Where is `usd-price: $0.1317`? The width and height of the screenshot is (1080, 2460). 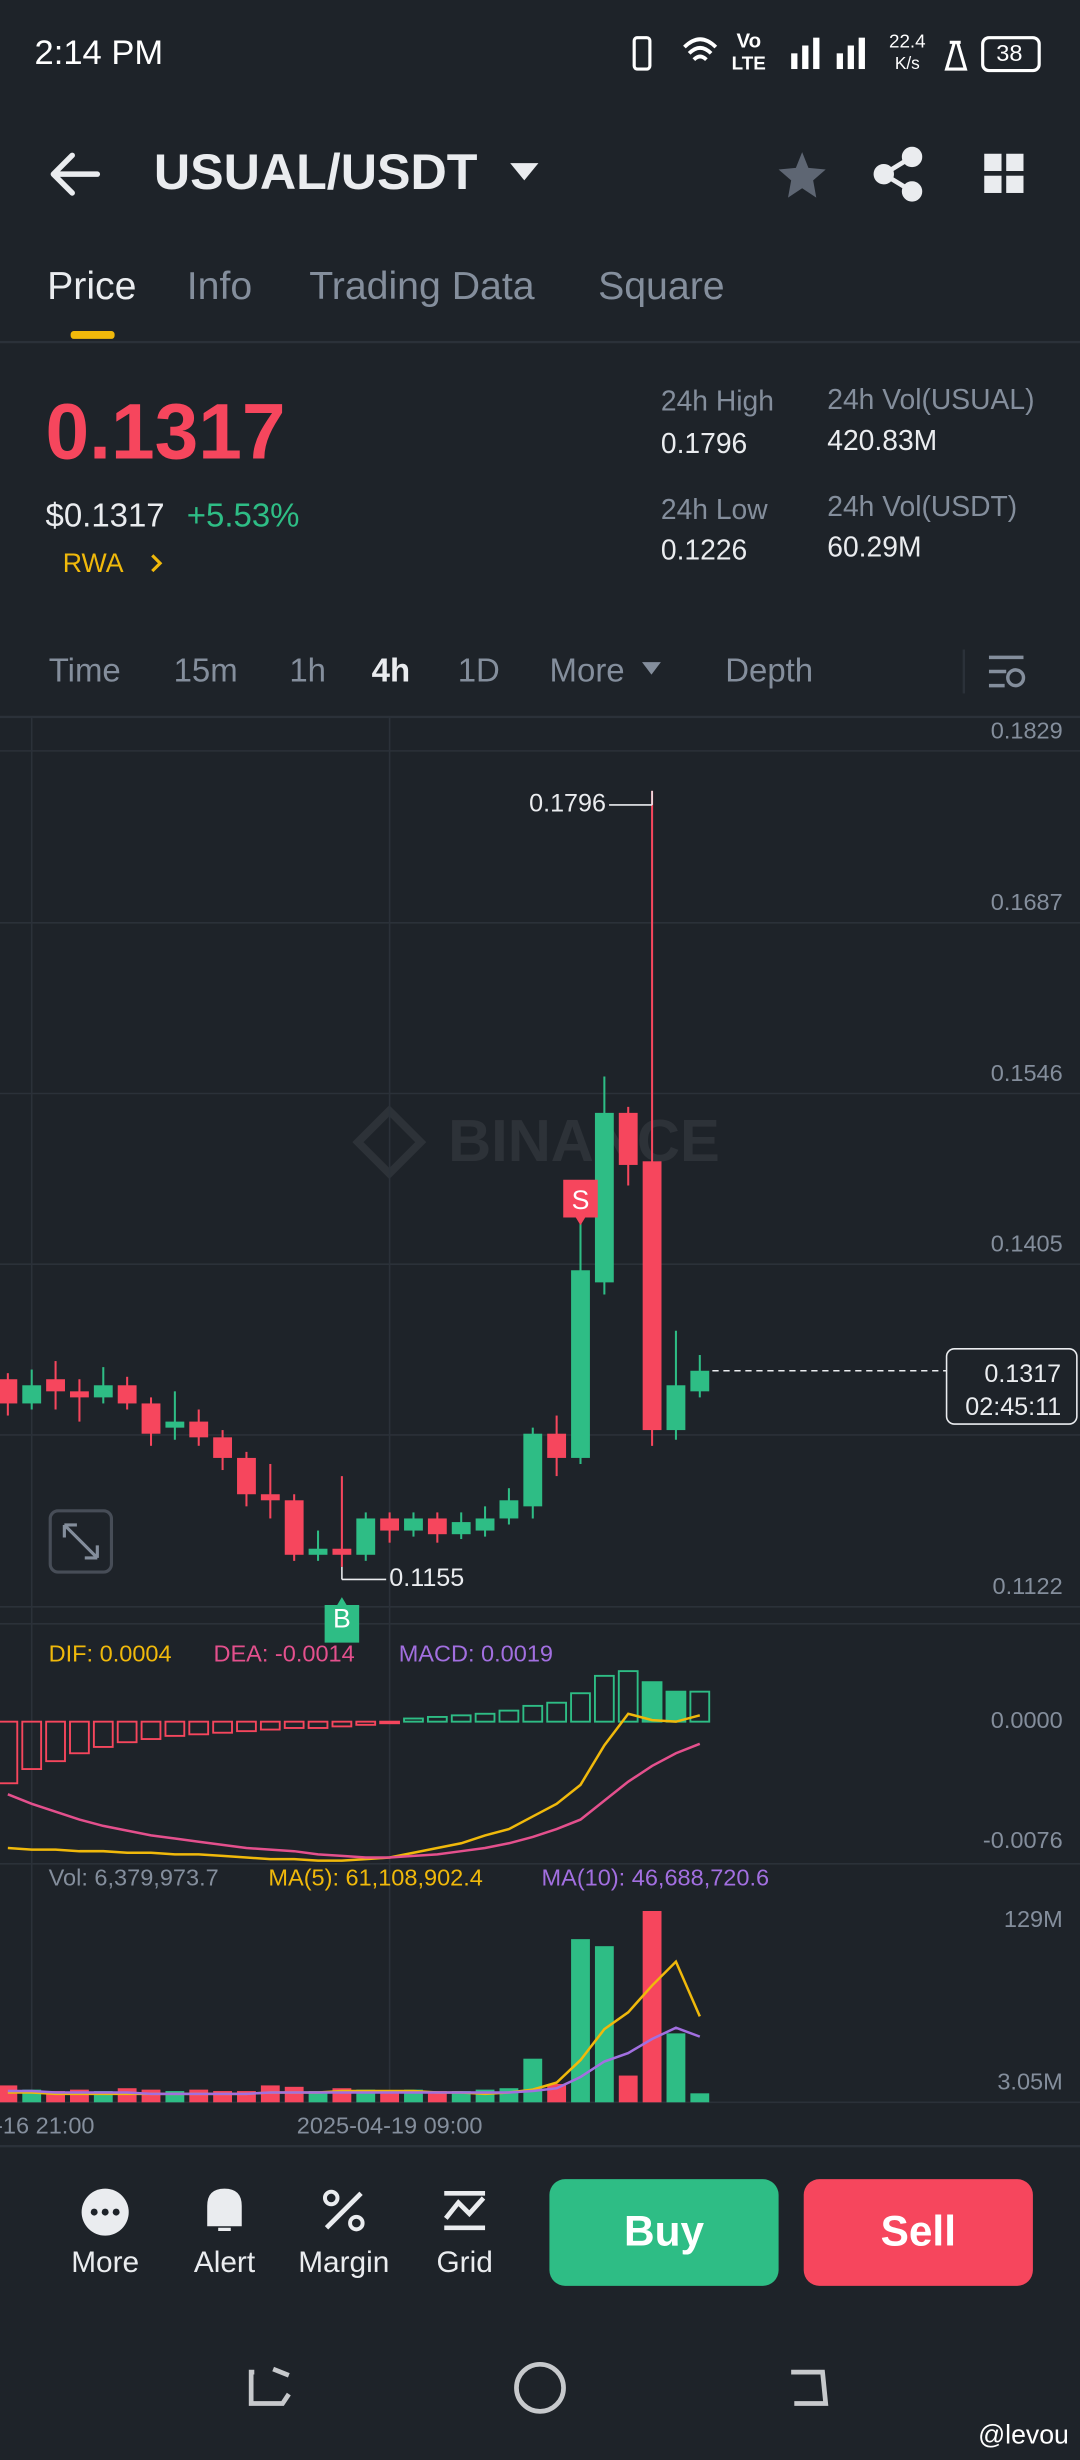 usd-price: $0.1317 is located at coordinates (105, 514).